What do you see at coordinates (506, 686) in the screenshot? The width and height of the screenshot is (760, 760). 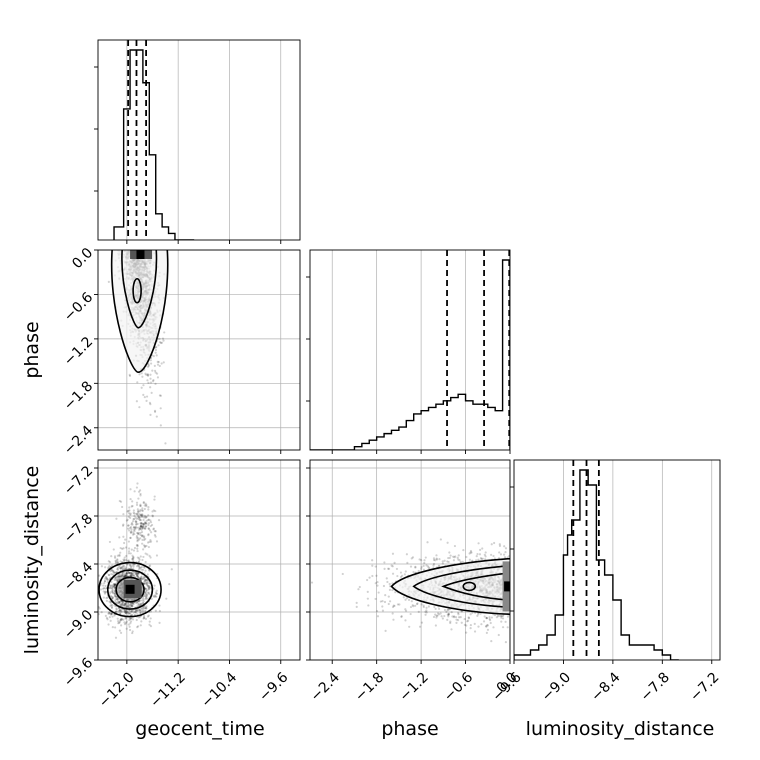 I see `x-tick-label-luminosity_distance: −9.6` at bounding box center [506, 686].